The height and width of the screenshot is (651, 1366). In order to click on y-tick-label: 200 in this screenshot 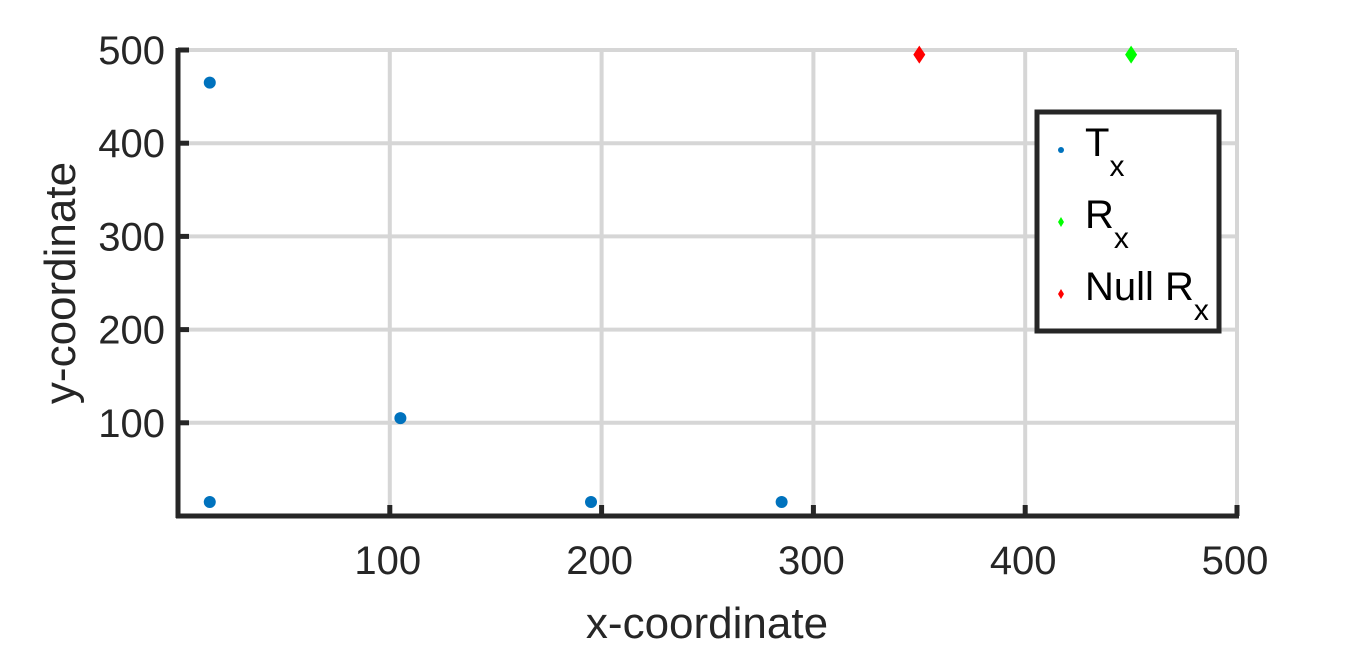, I will do `click(131, 331)`.